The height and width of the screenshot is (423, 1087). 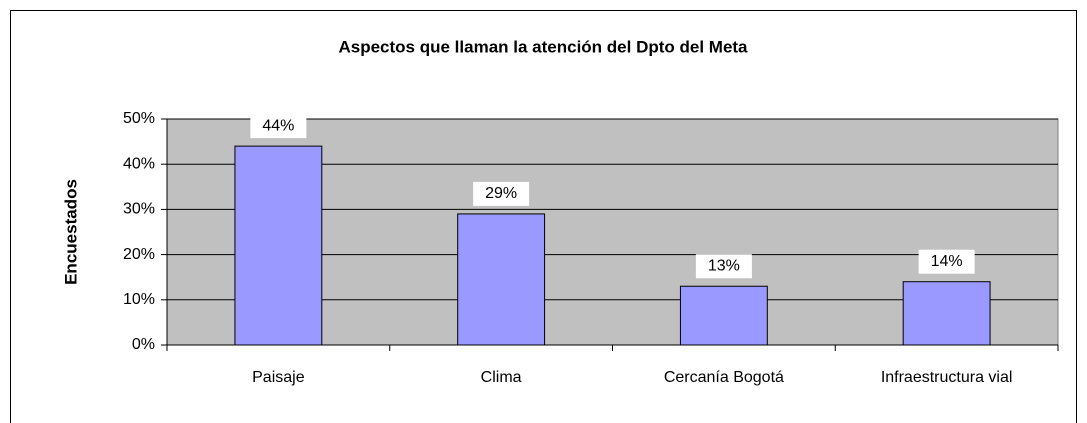 I want to click on y-tick-label: 30%, so click(x=139, y=209).